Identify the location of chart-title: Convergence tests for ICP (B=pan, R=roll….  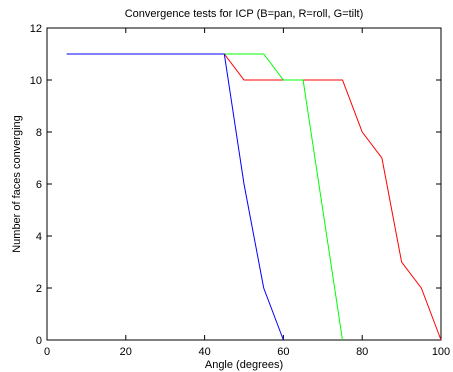
(244, 14).